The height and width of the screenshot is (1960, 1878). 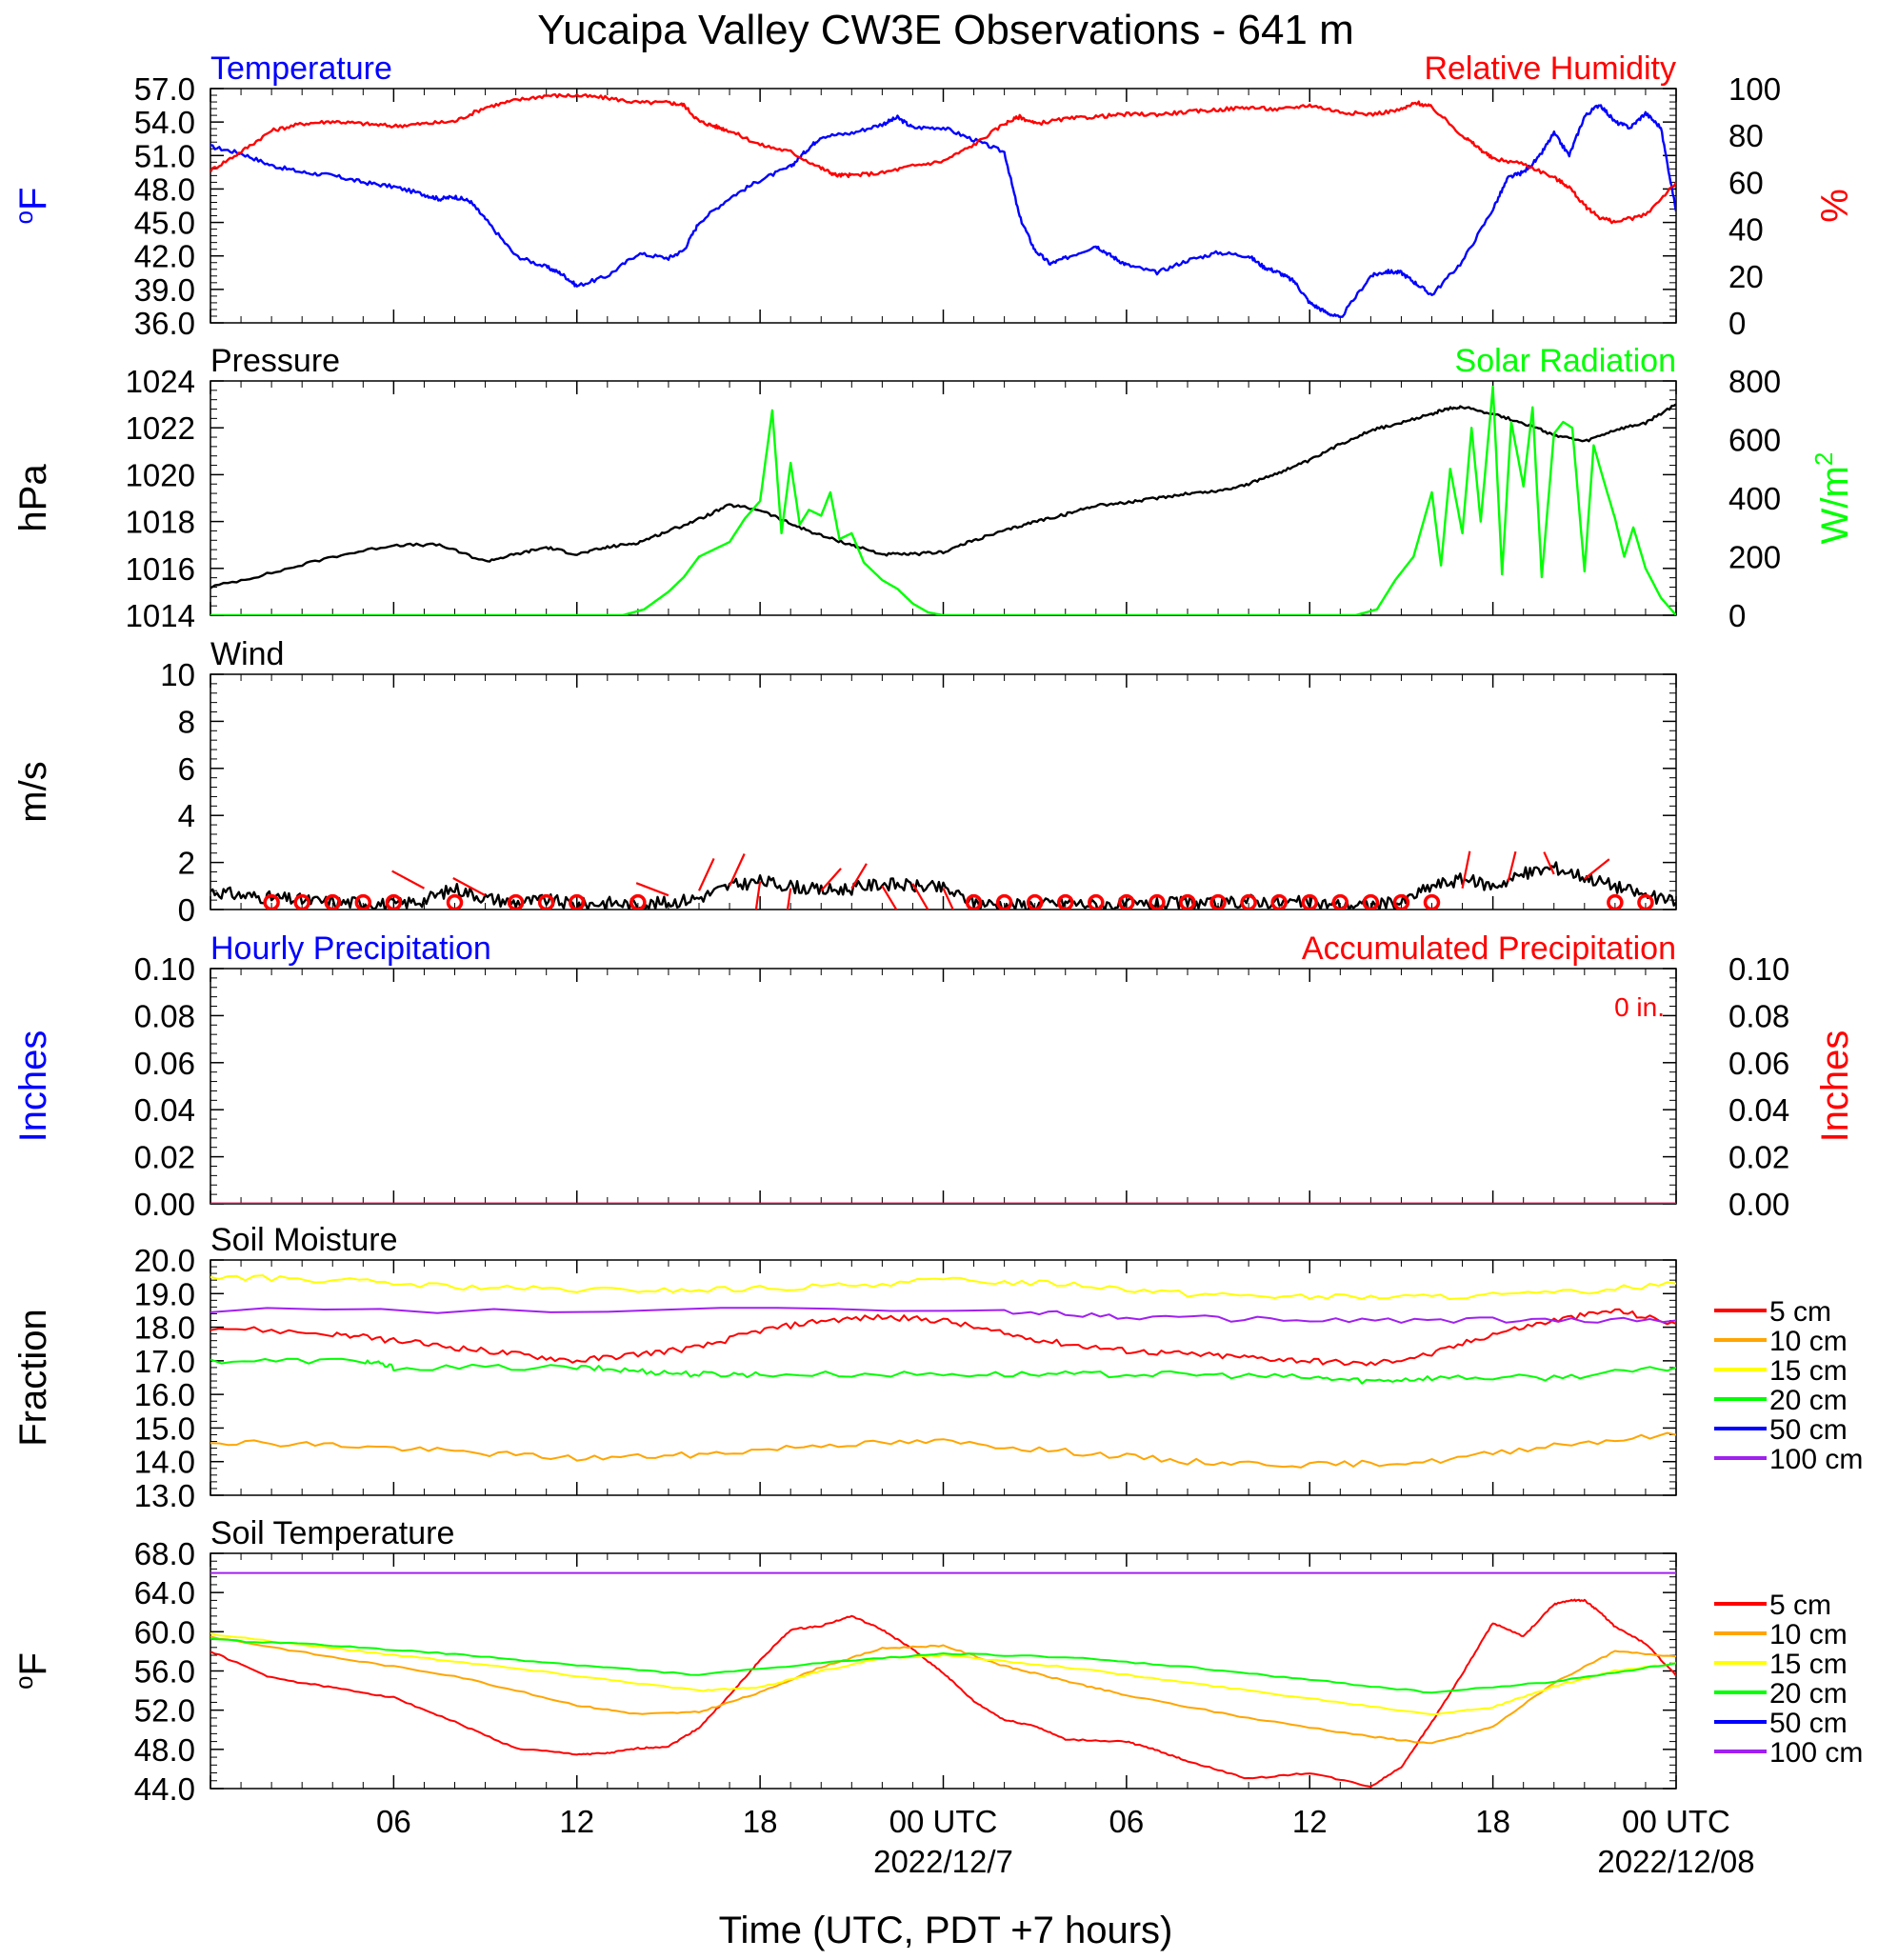 What do you see at coordinates (1737, 615) in the screenshot?
I see `y-right-tick-label: 0` at bounding box center [1737, 615].